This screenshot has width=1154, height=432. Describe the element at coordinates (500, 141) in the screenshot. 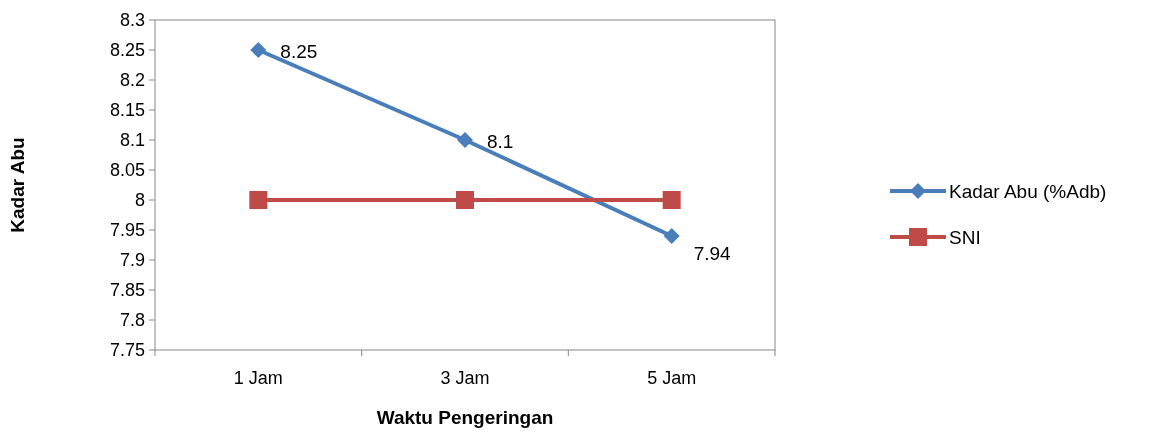

I see `data-label: 8.1` at that location.